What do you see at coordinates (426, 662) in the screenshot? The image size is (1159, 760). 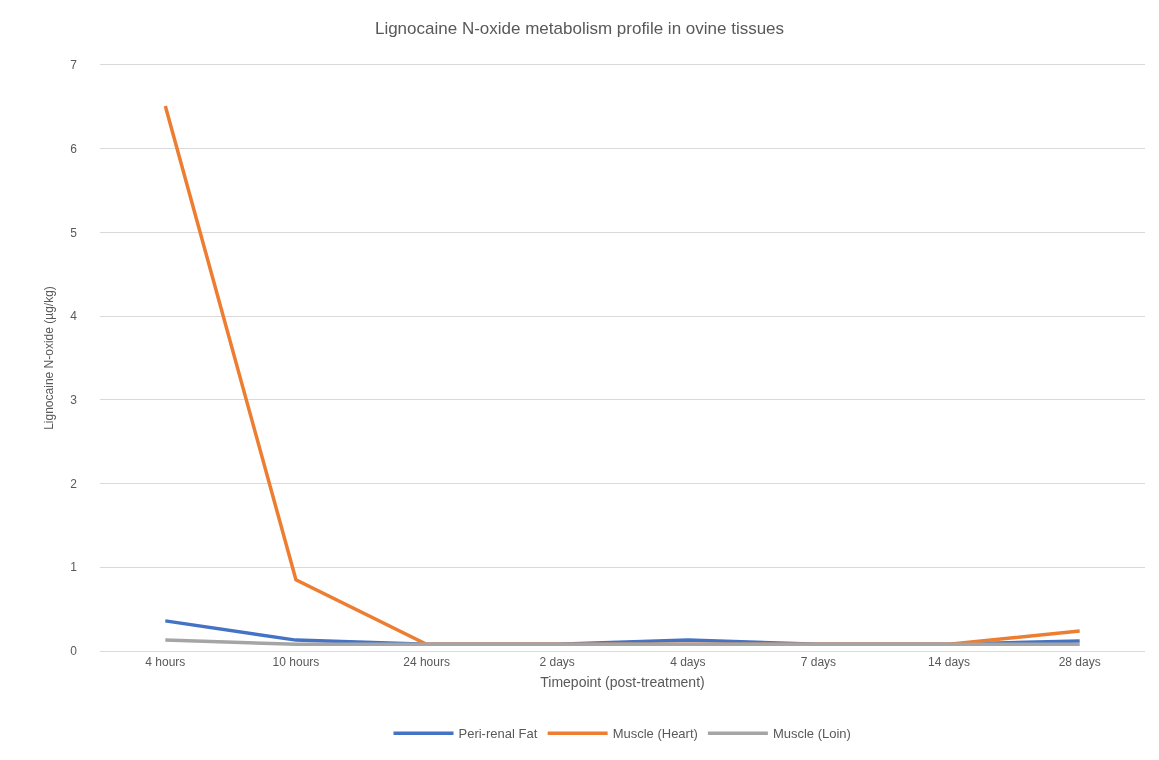 I see `x-tick-label: 24 hours` at bounding box center [426, 662].